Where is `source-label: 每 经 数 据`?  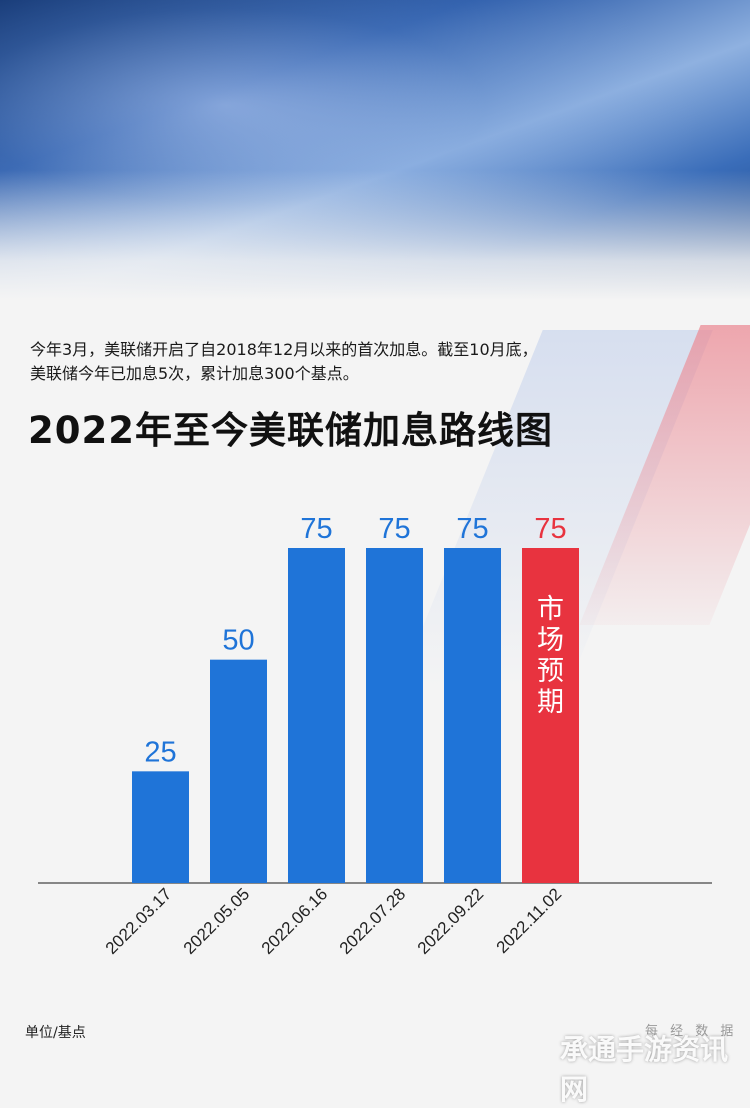 source-label: 每 经 数 据 is located at coordinates (691, 1031).